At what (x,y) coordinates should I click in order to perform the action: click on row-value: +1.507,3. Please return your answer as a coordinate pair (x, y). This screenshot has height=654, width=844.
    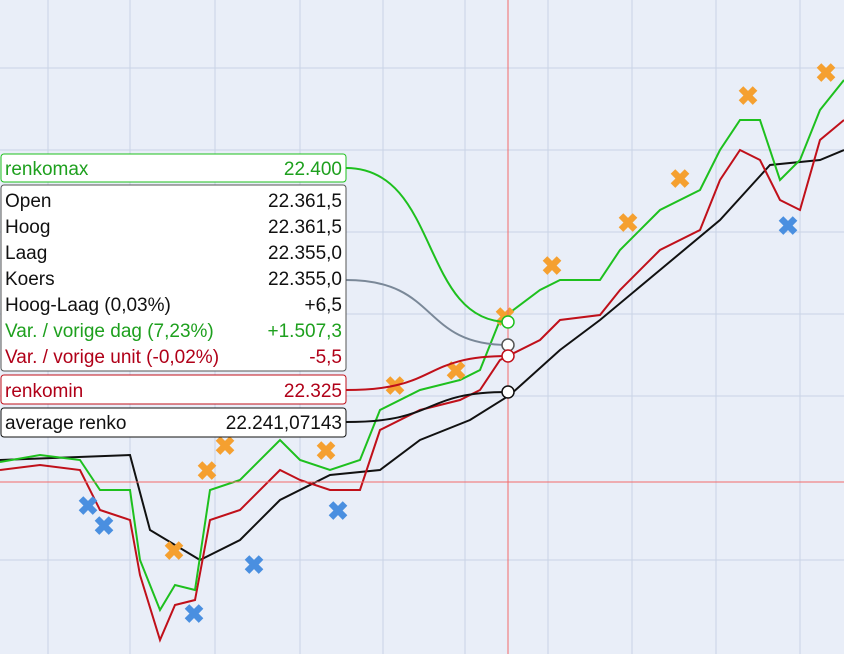
    Looking at the image, I should click on (305, 331).